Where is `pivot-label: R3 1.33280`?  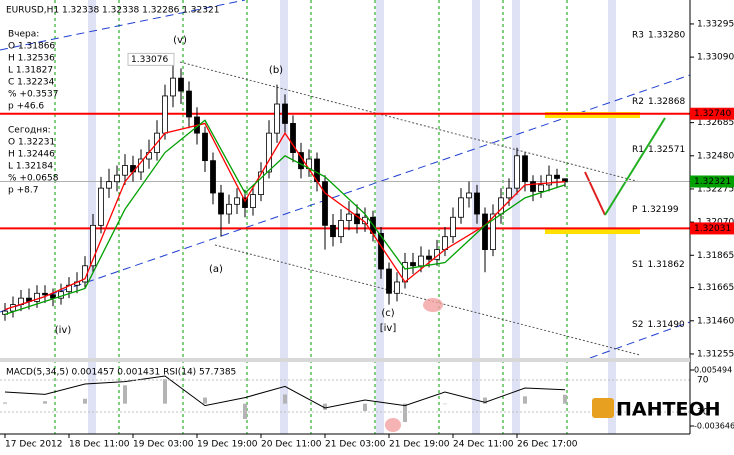
pivot-label: R3 1.33280 is located at coordinates (658, 35).